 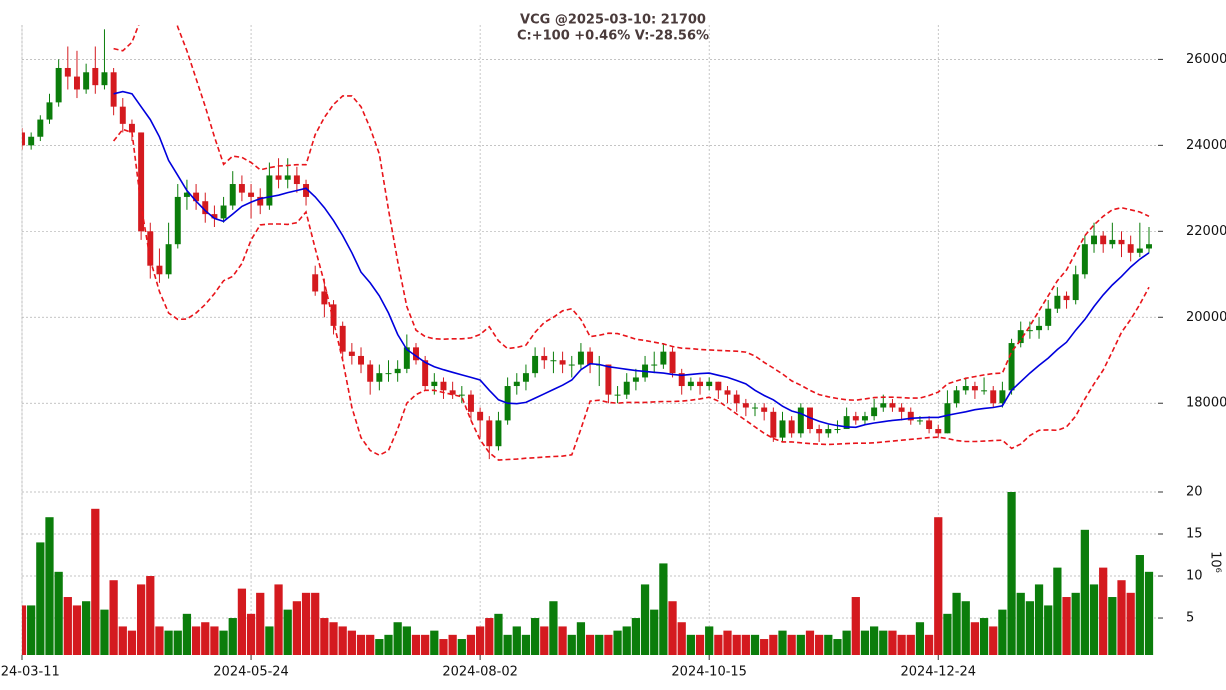 I want to click on x-tick-label: 2024-05-24, so click(x=251, y=672).